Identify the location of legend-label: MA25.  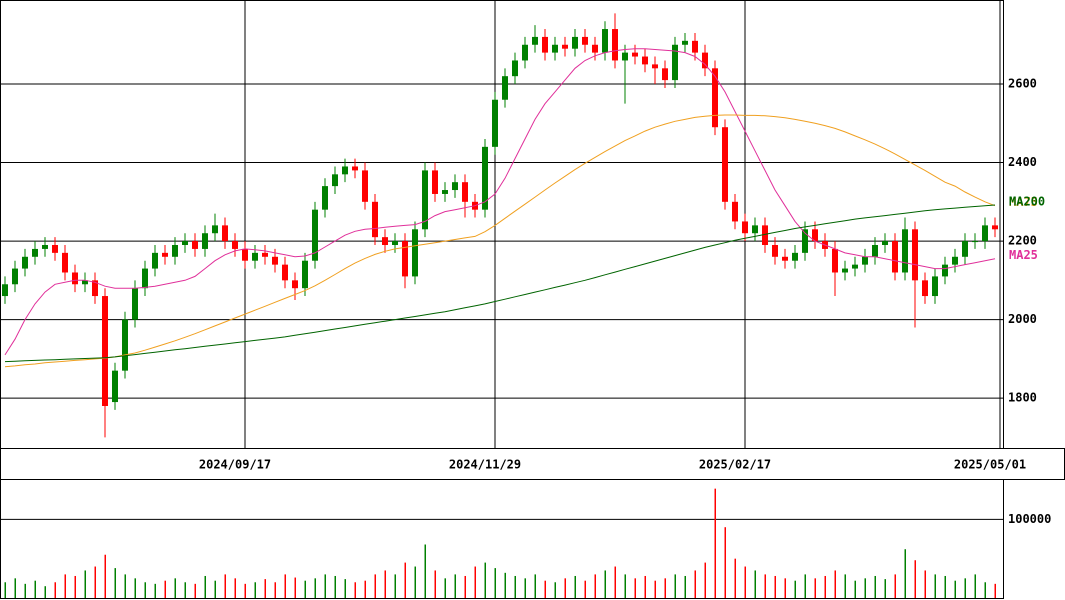
(1023, 255).